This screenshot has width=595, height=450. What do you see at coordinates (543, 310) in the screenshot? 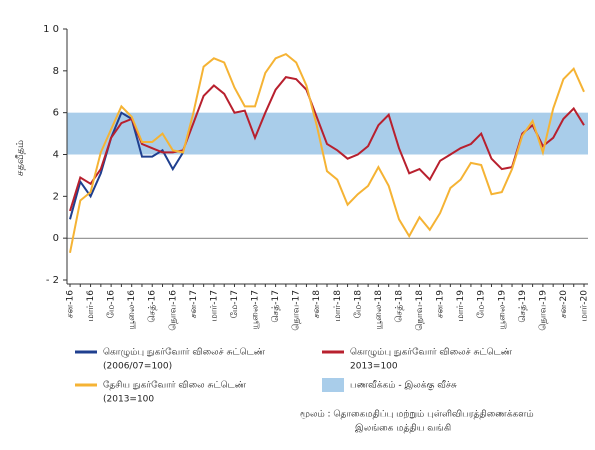
I see `x-tick-label: நொவ-19` at bounding box center [543, 310].